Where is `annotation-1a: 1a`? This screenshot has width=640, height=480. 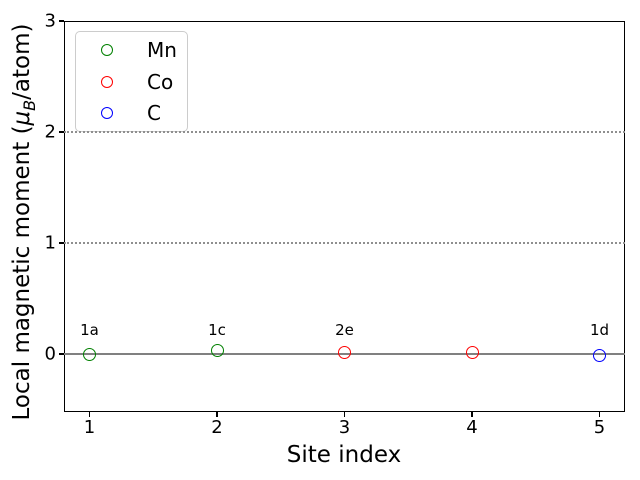
annotation-1a: 1a is located at coordinates (89, 329).